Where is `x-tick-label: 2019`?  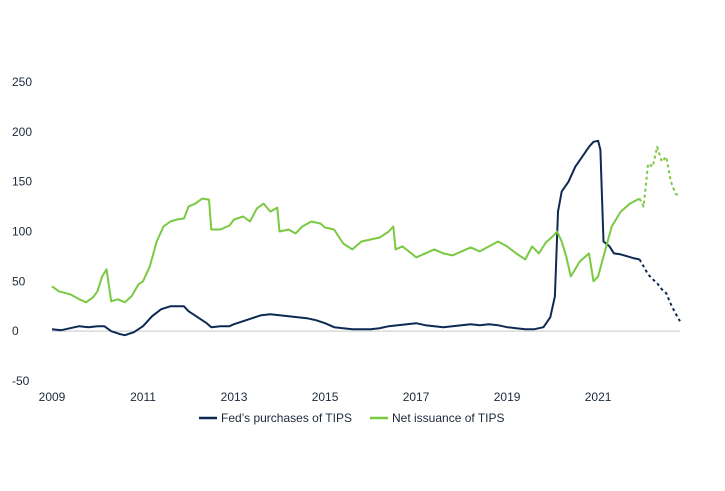 x-tick-label: 2019 is located at coordinates (507, 397).